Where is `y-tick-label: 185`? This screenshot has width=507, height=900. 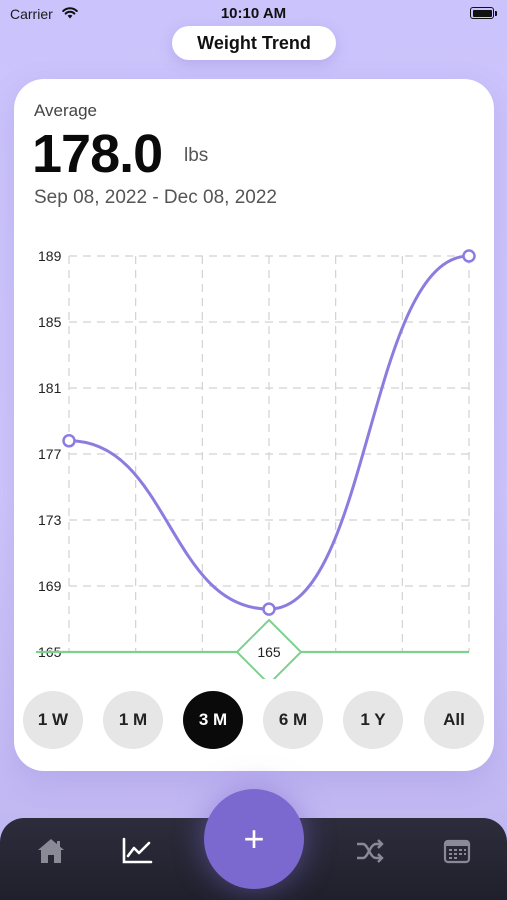
y-tick-label: 185 is located at coordinates (50, 322).